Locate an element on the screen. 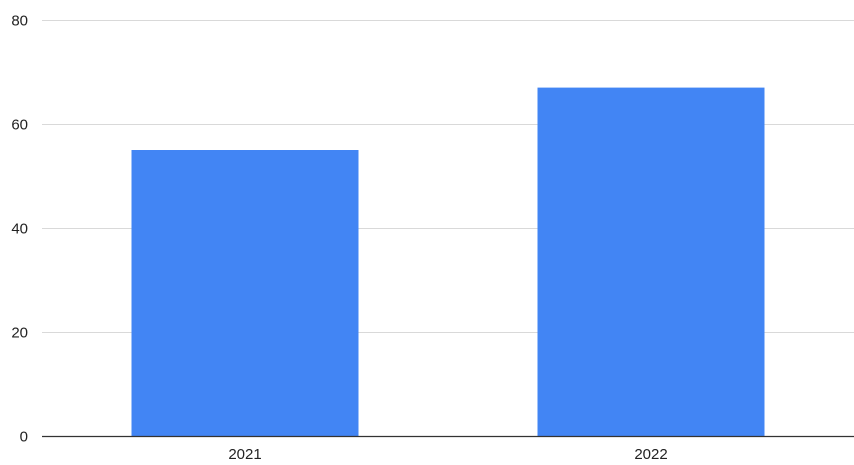 This screenshot has width=854, height=465. y-tick-label: 0 is located at coordinates (24, 437).